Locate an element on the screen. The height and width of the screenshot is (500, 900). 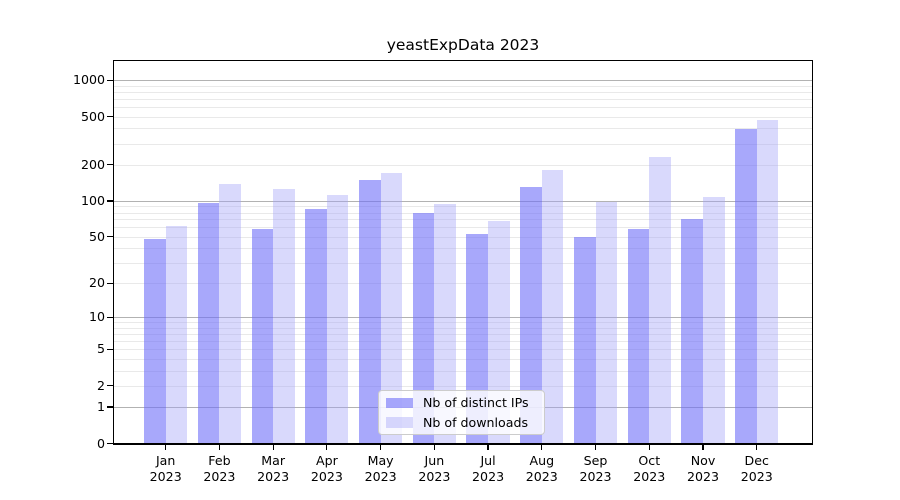
y-tick-label: 2 is located at coordinates (100, 385).